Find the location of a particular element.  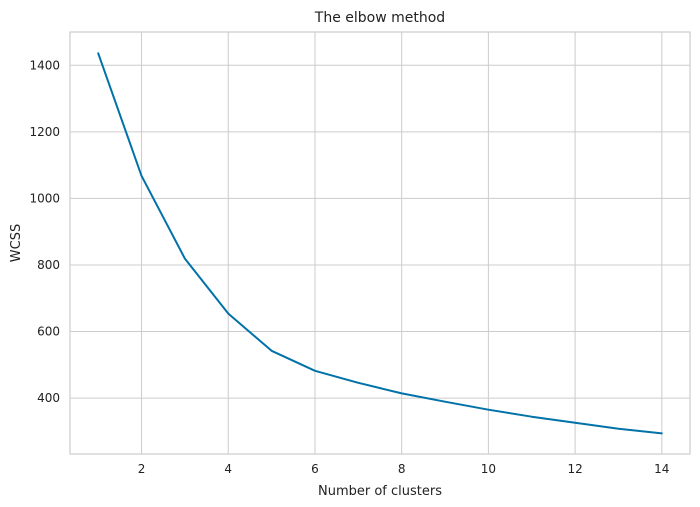

x-tick-label-6: 6 is located at coordinates (315, 469).